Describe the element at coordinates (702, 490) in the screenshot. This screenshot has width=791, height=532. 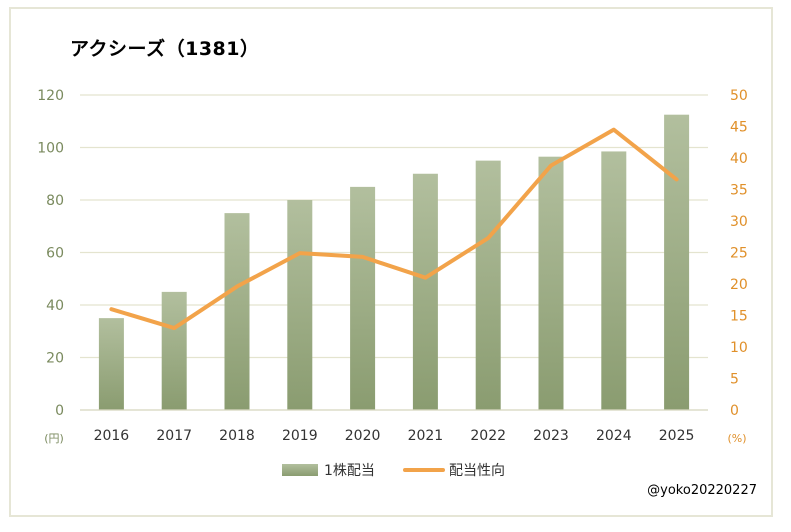
I see `watermark-text: @yoko20220227` at that location.